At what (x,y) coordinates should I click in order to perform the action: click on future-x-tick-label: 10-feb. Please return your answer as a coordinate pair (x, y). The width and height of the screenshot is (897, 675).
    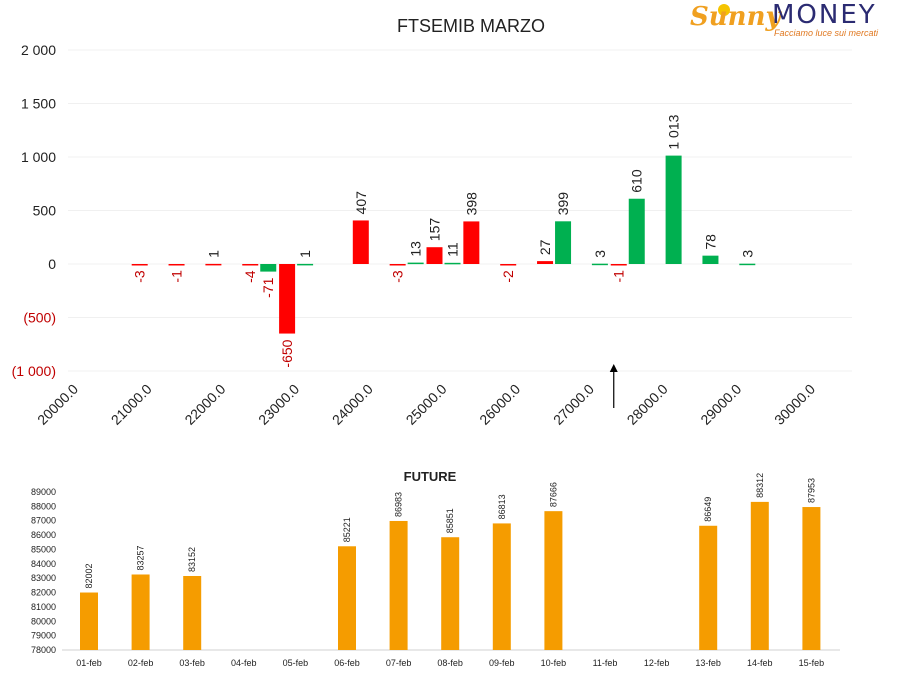
    Looking at the image, I should click on (554, 663).